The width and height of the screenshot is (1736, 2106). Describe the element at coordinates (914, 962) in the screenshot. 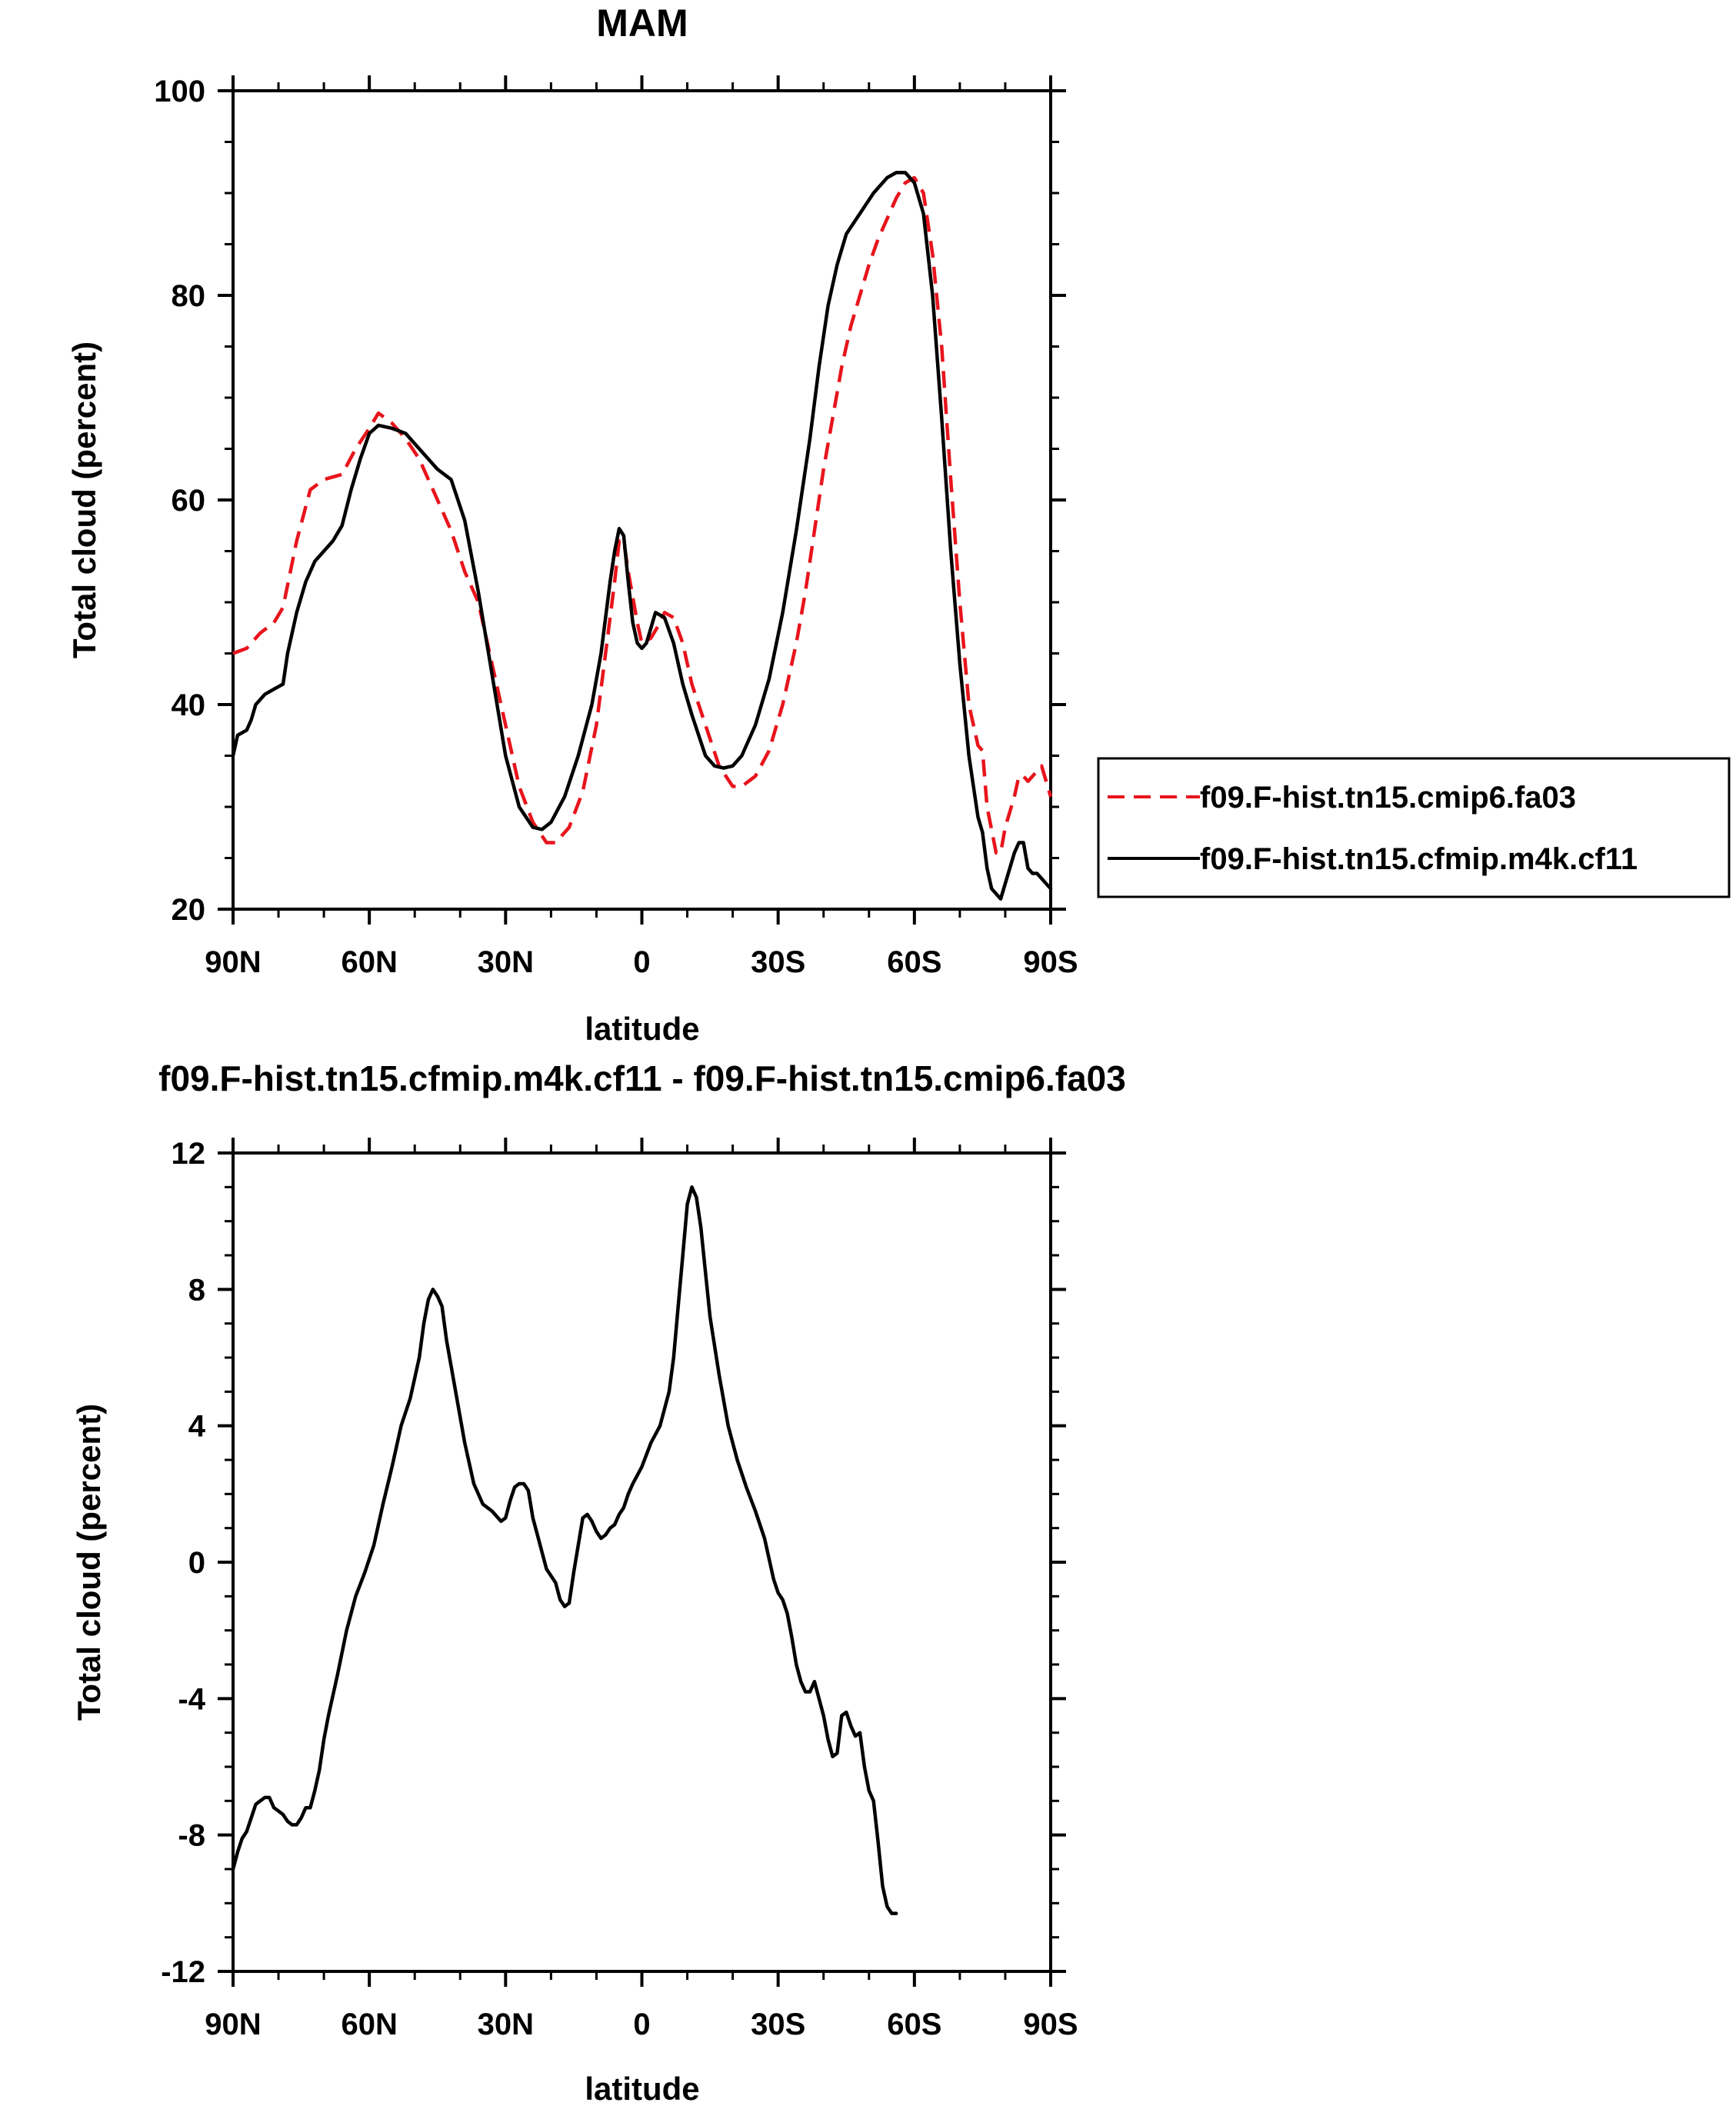

I see `top-x-tick-label: 60S` at that location.